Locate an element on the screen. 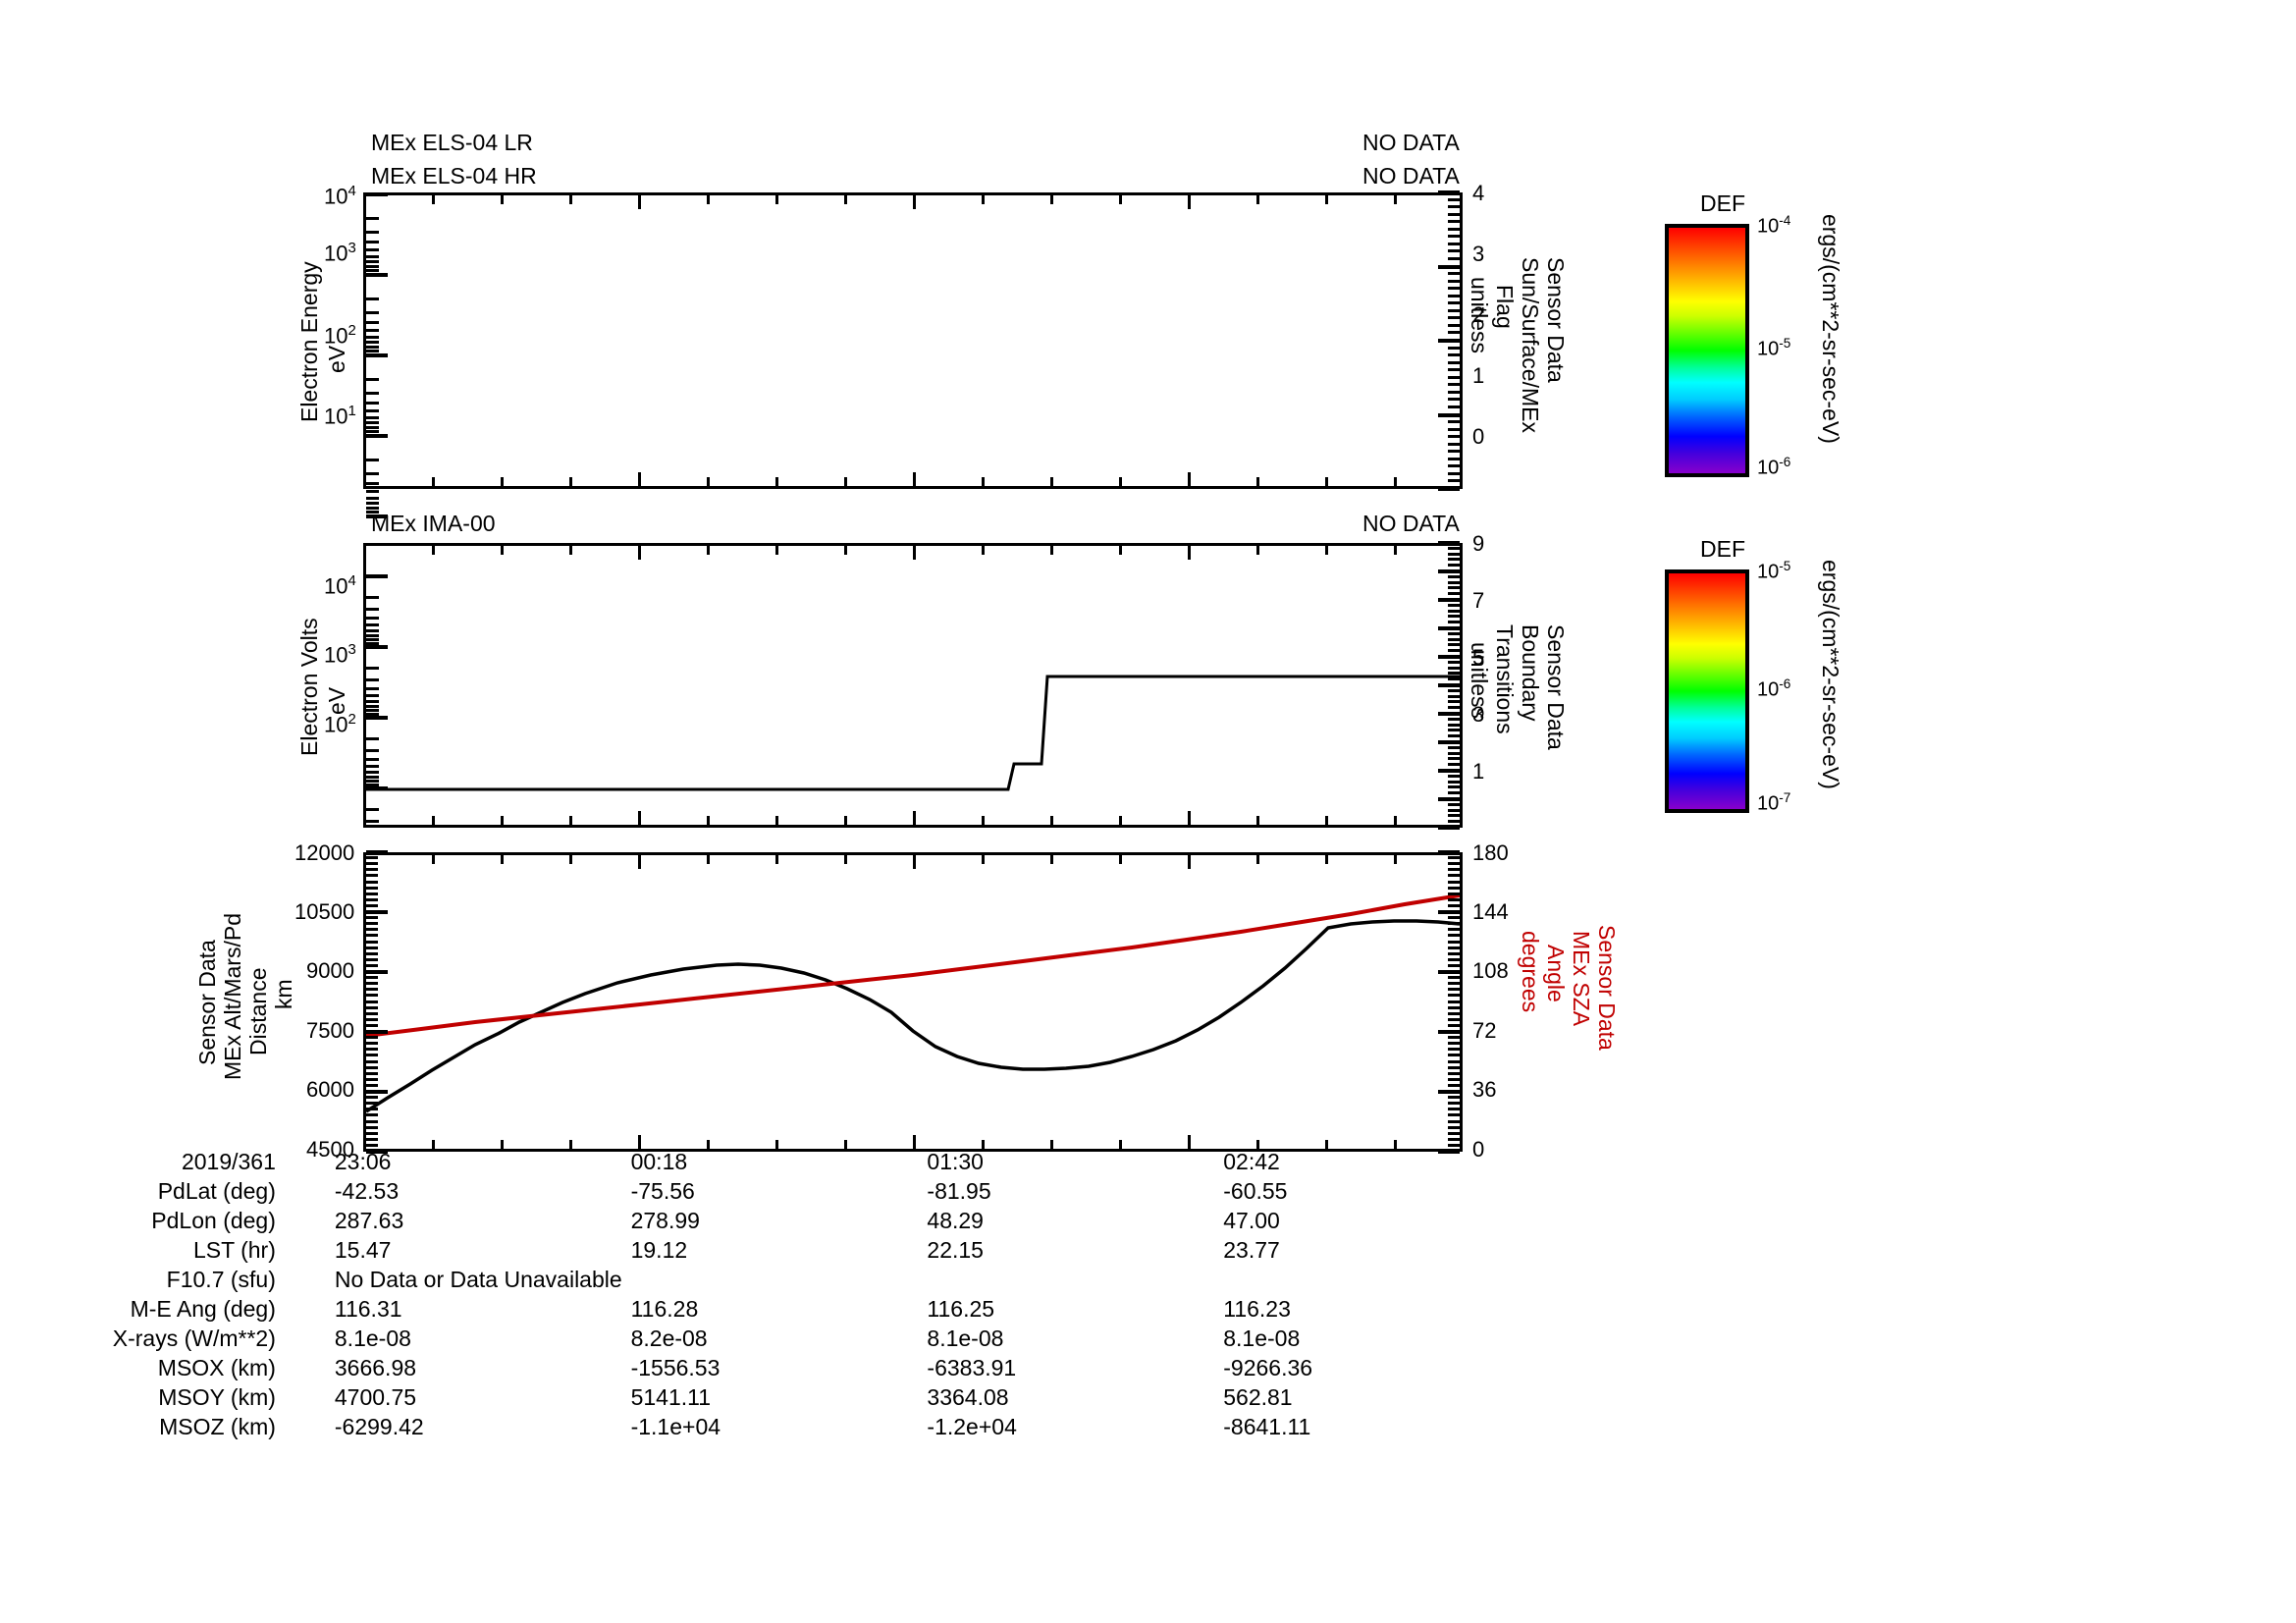 Image resolution: width=2296 pixels, height=1623 pixels. ytick-exponent: 4 is located at coordinates (351, 581).